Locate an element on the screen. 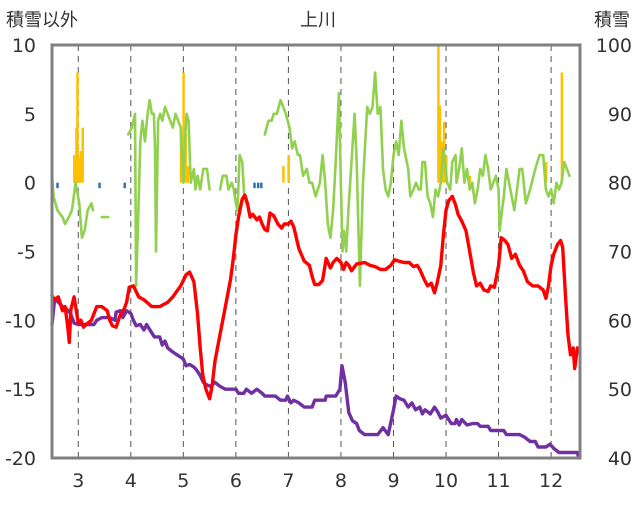 This screenshot has width=636, height=505. left-tick-label: -5 is located at coordinates (26, 253).